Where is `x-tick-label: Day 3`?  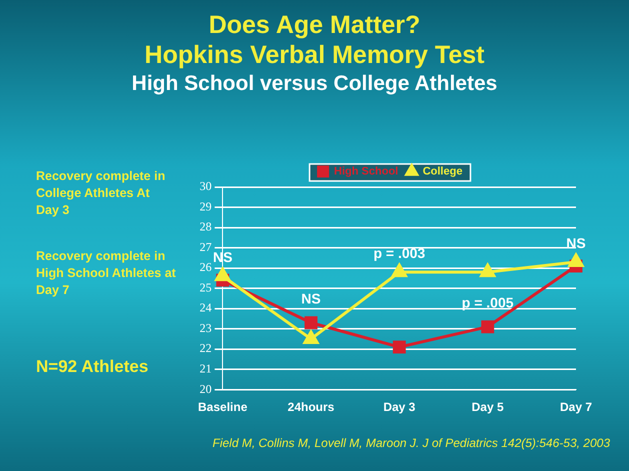 x-tick-label: Day 3 is located at coordinates (399, 407).